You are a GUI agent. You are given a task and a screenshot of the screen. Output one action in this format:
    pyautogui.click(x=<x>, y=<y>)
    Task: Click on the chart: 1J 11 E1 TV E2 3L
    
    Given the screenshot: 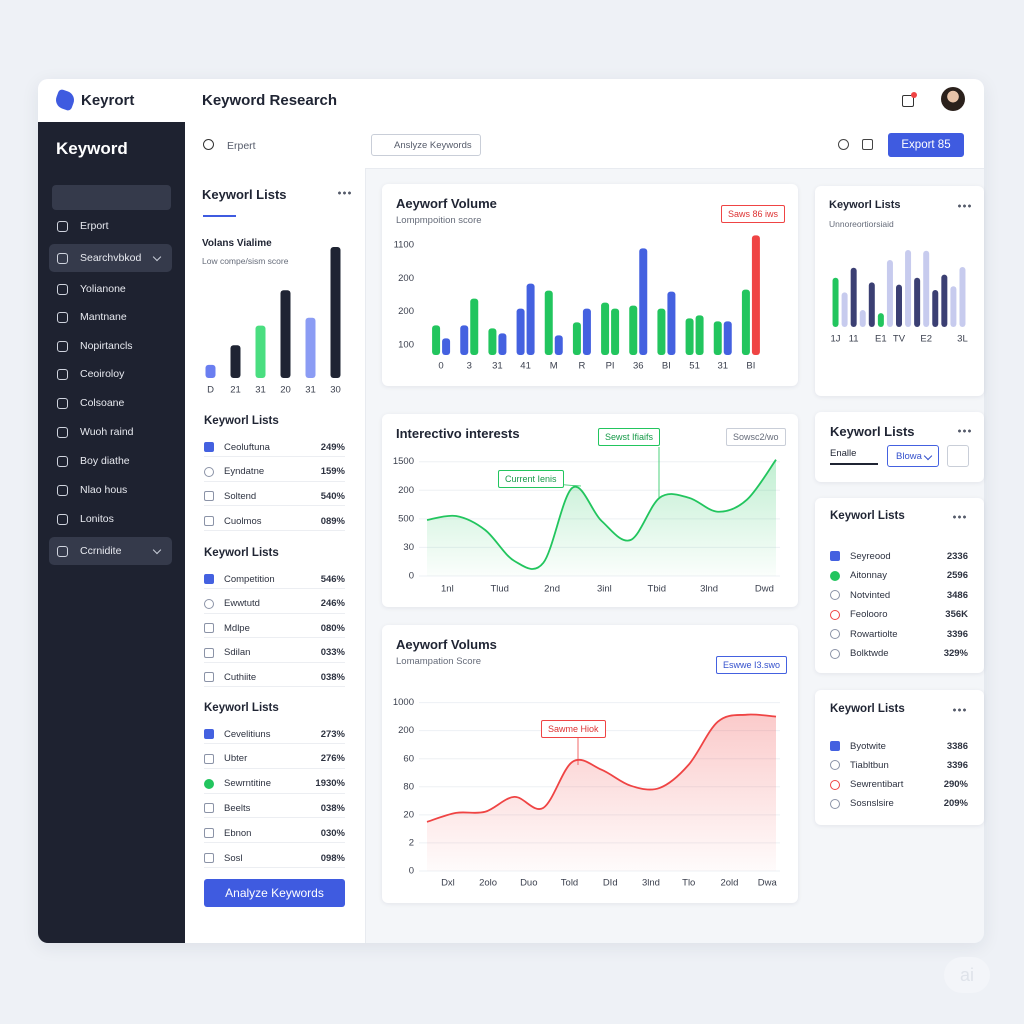 What is the action you would take?
    pyautogui.click(x=899, y=297)
    